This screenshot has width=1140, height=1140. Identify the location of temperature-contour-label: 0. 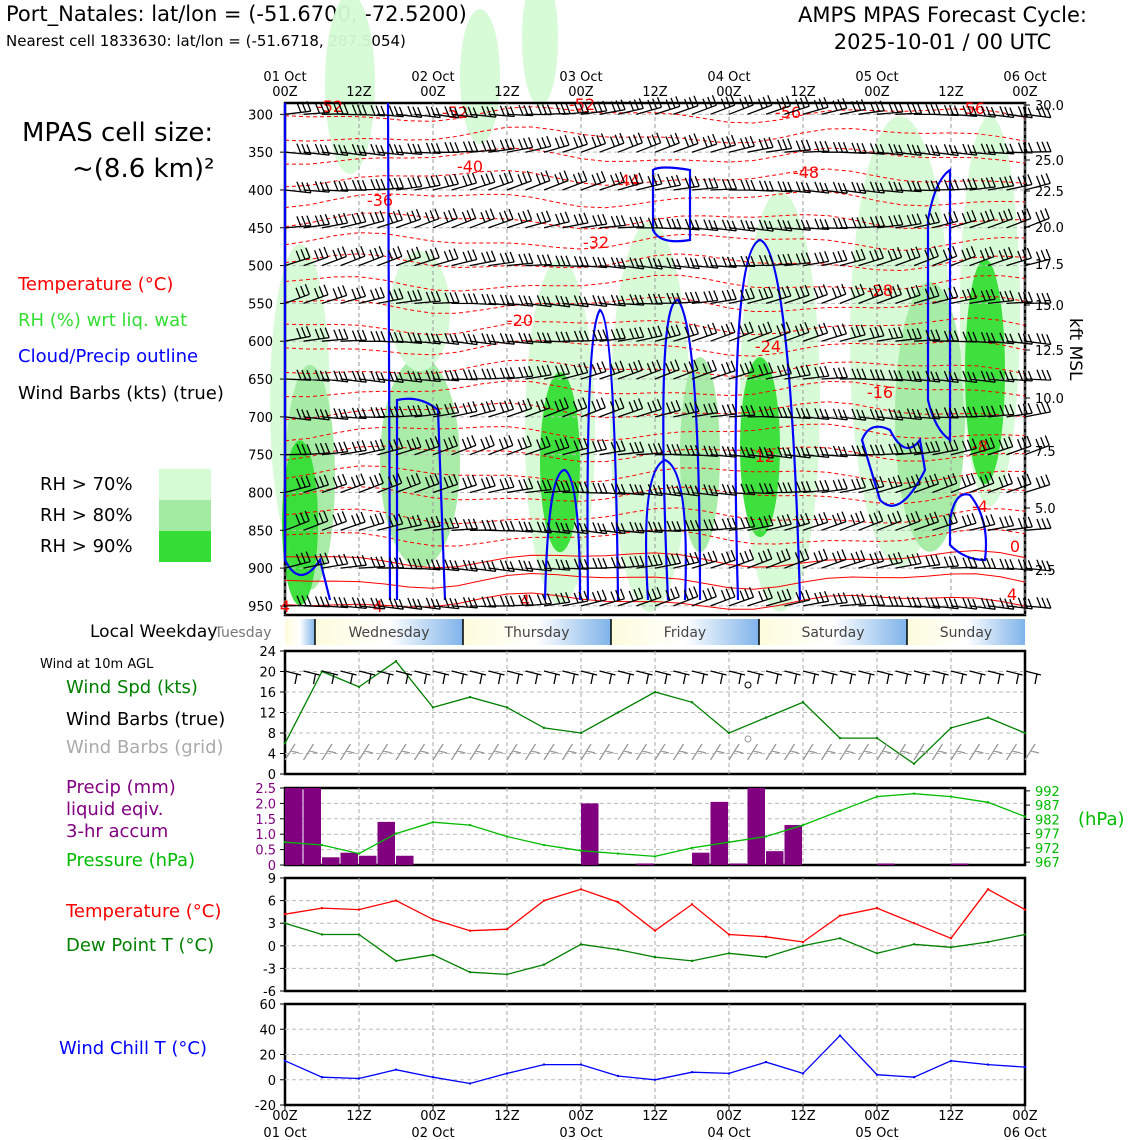
(1015, 546).